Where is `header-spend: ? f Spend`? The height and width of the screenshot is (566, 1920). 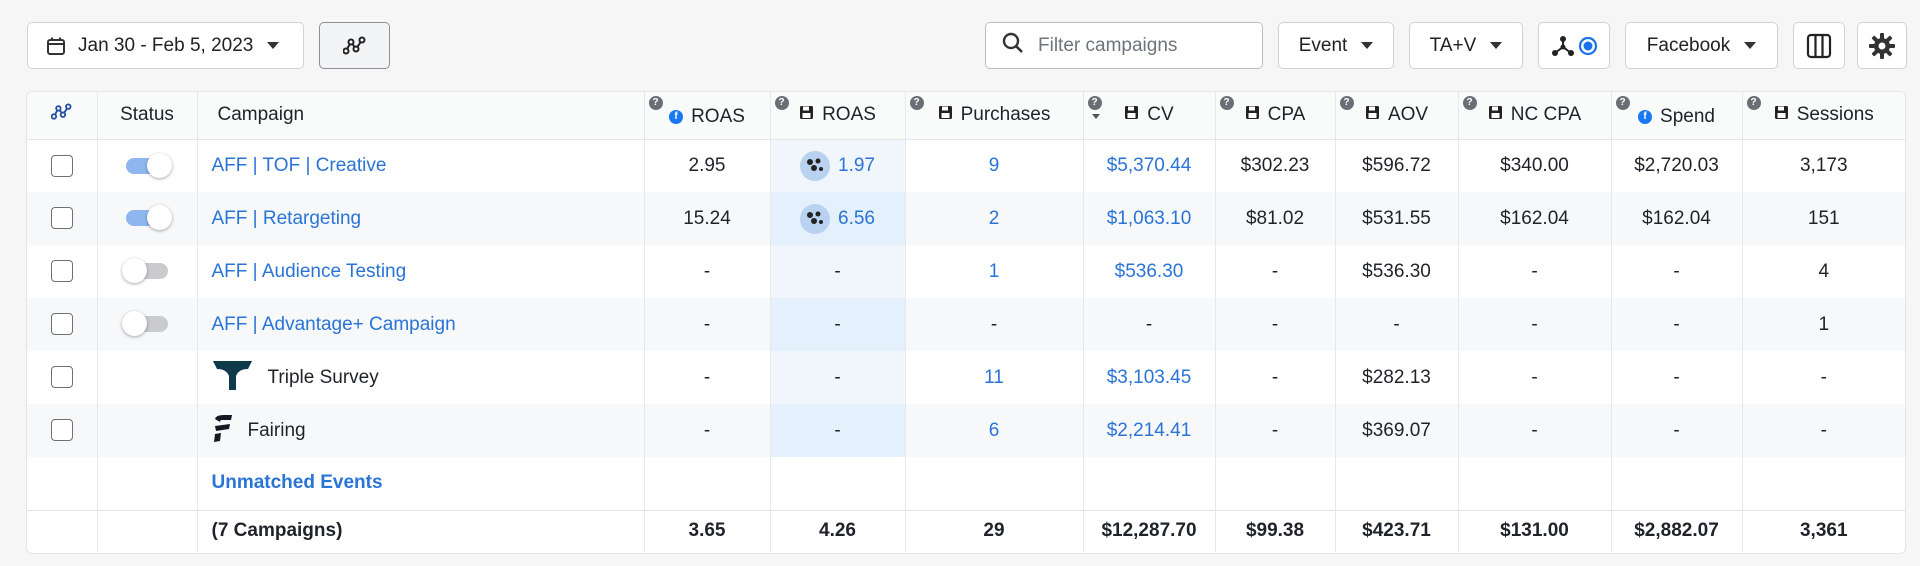
header-spend: ? f Spend is located at coordinates (1677, 116).